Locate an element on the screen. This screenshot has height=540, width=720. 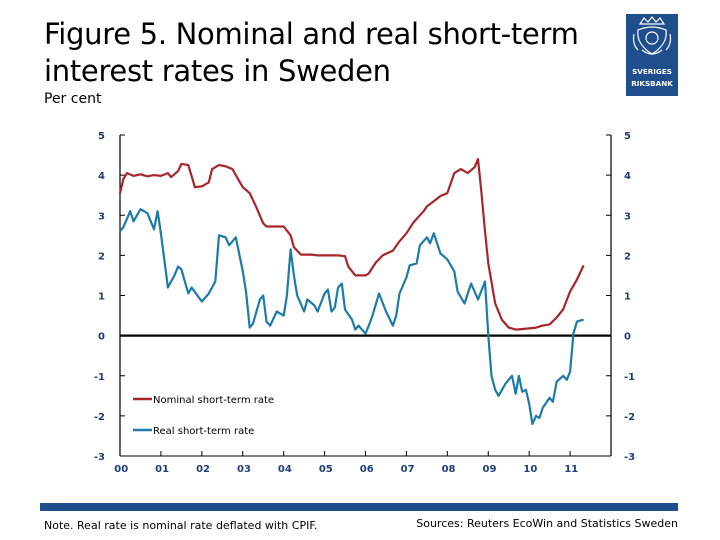
y-tick-label-right: 5 is located at coordinates (627, 136).